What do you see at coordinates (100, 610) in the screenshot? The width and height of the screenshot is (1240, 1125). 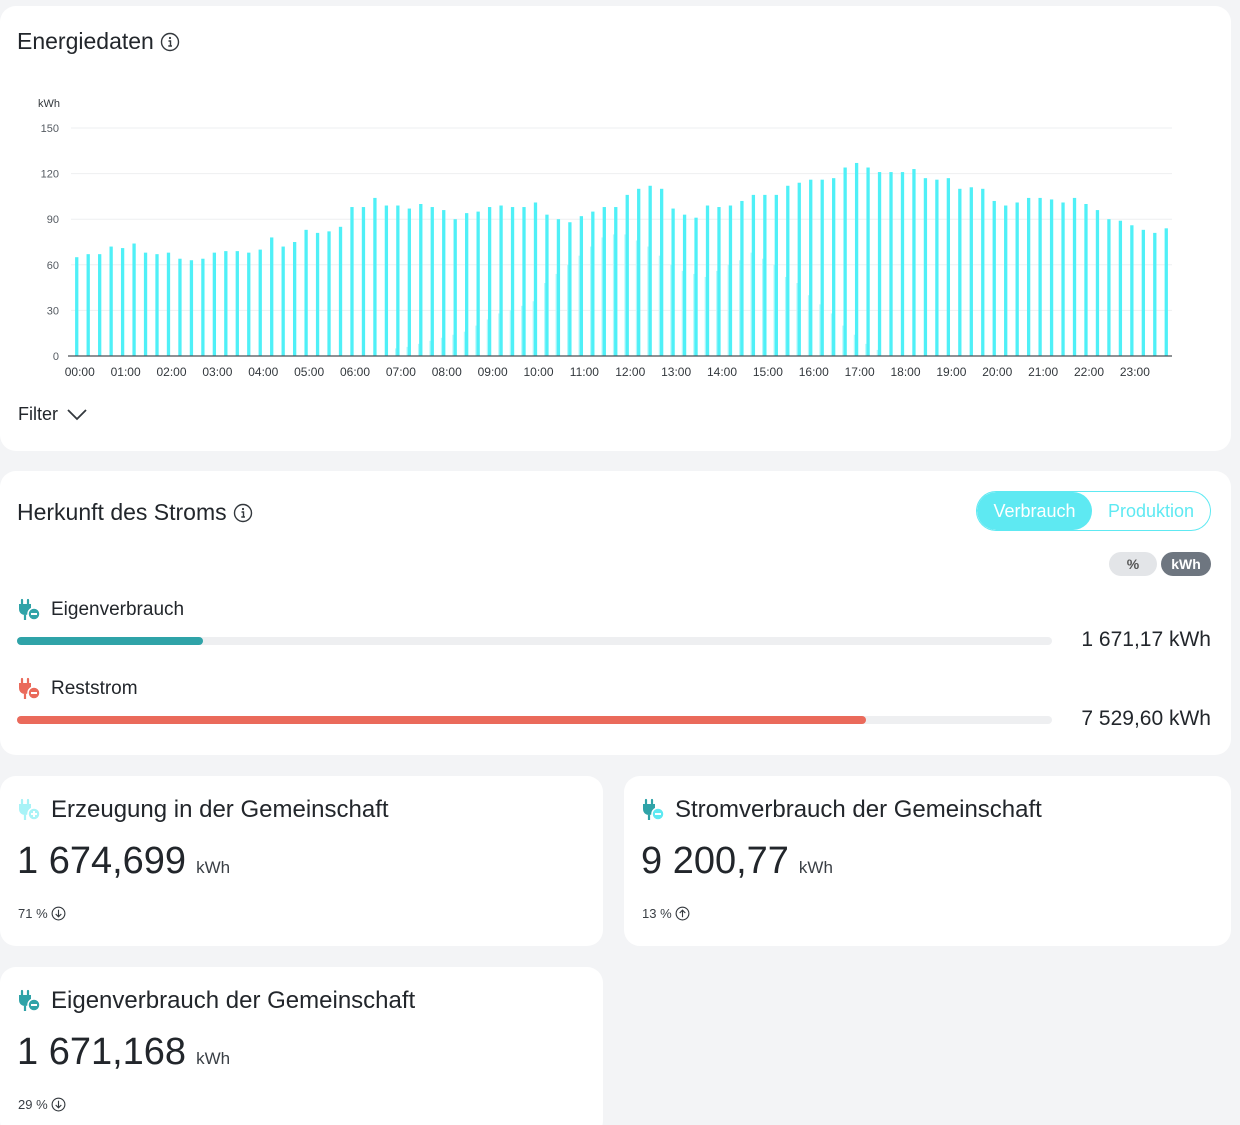 I see `eigenverbrauch-row-label: Eigenverbrauch` at bounding box center [100, 610].